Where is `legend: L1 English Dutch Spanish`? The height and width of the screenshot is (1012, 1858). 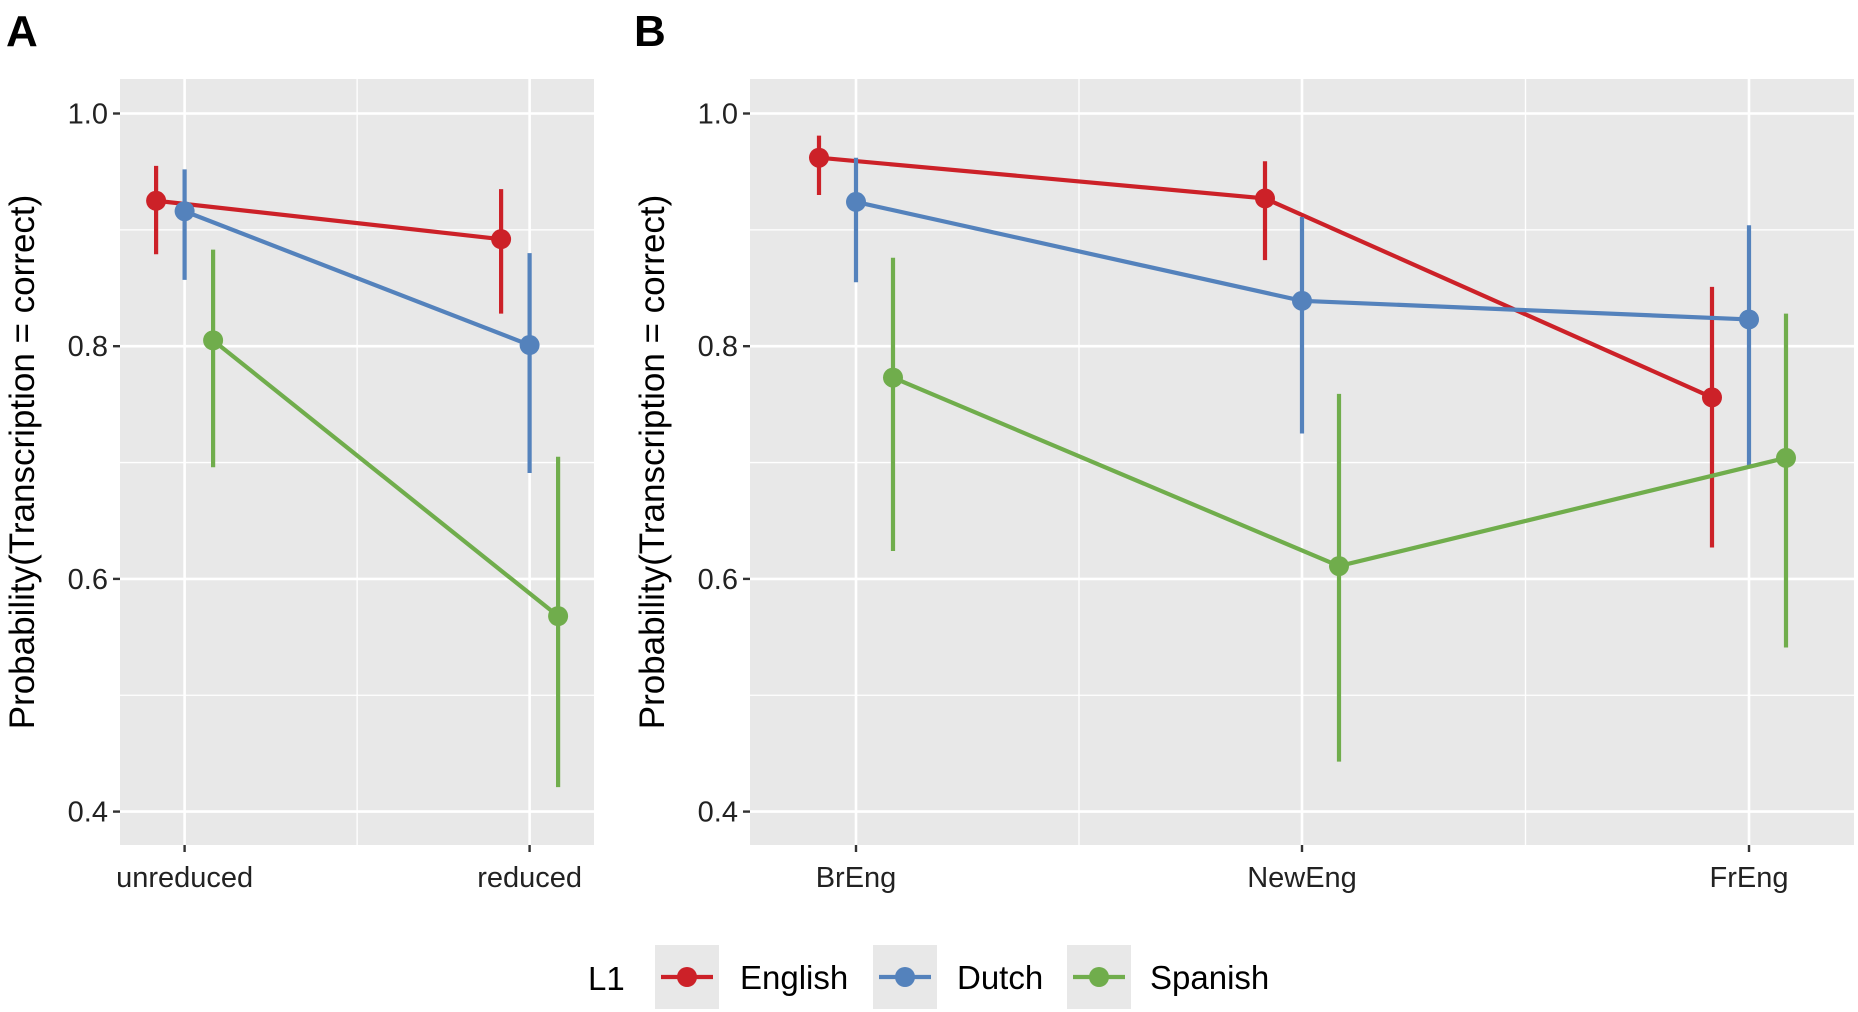
legend: L1 English Dutch Spanish is located at coordinates (928, 977).